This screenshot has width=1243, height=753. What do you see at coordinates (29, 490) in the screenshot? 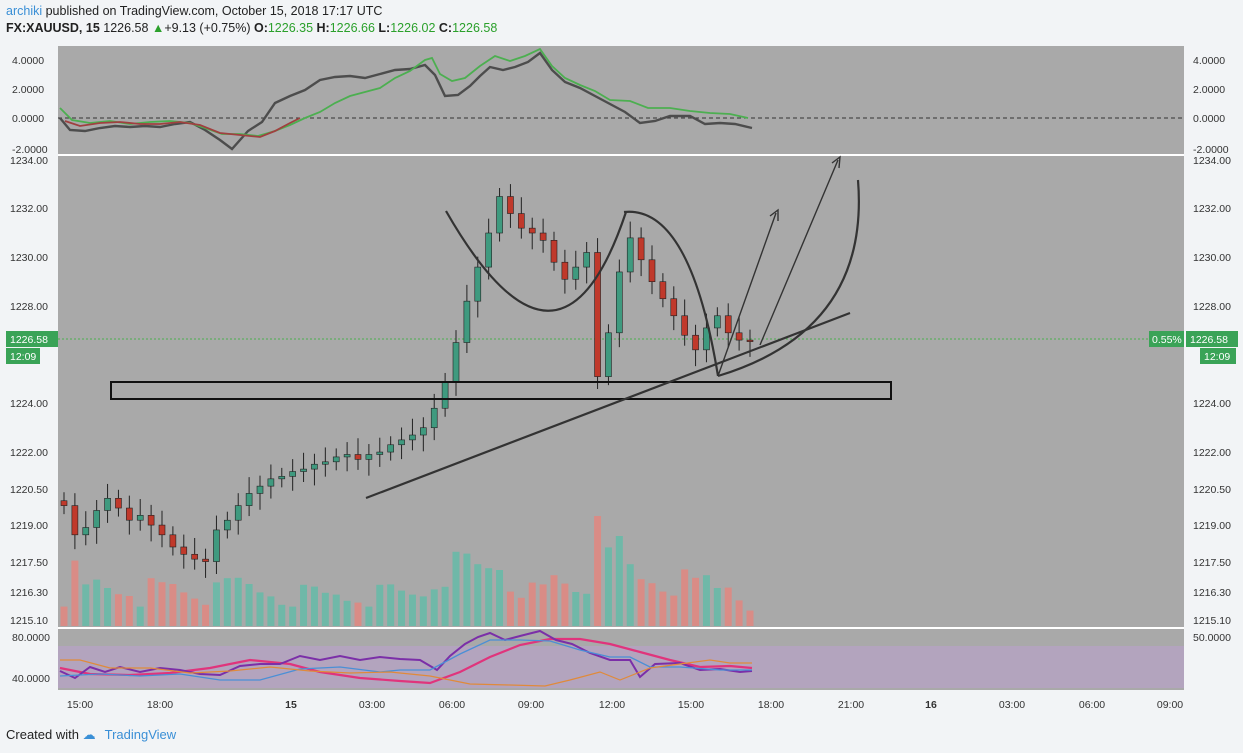
I see `y-tick-left: 1220.50` at bounding box center [29, 490].